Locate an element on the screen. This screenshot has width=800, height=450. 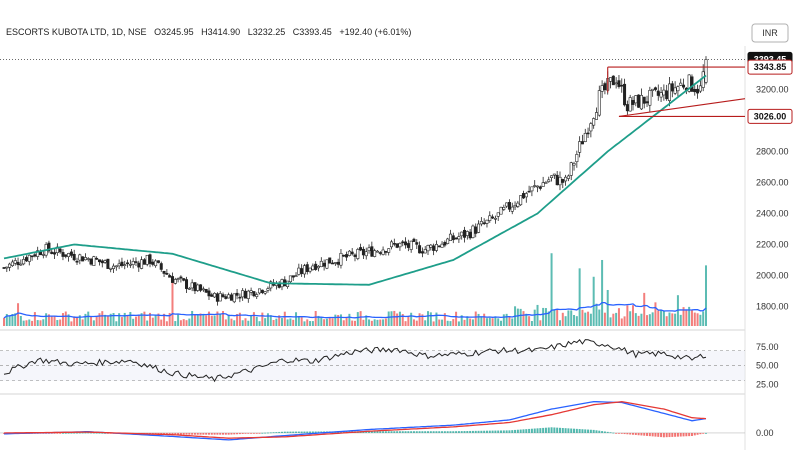
currency-button-label: INR is located at coordinates (770, 33).